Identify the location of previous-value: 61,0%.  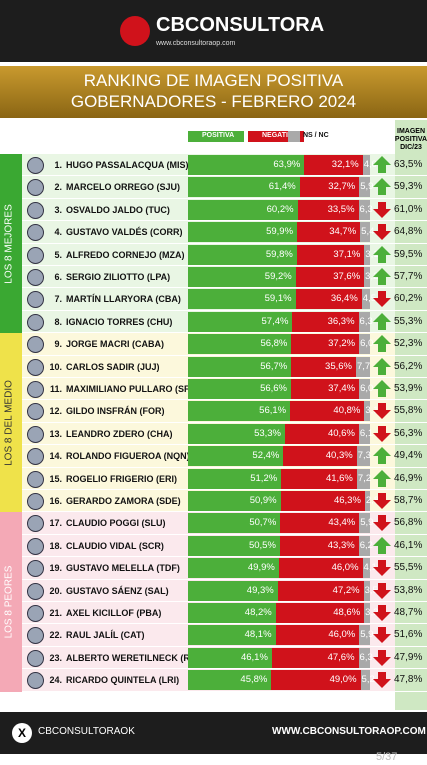
(408, 209).